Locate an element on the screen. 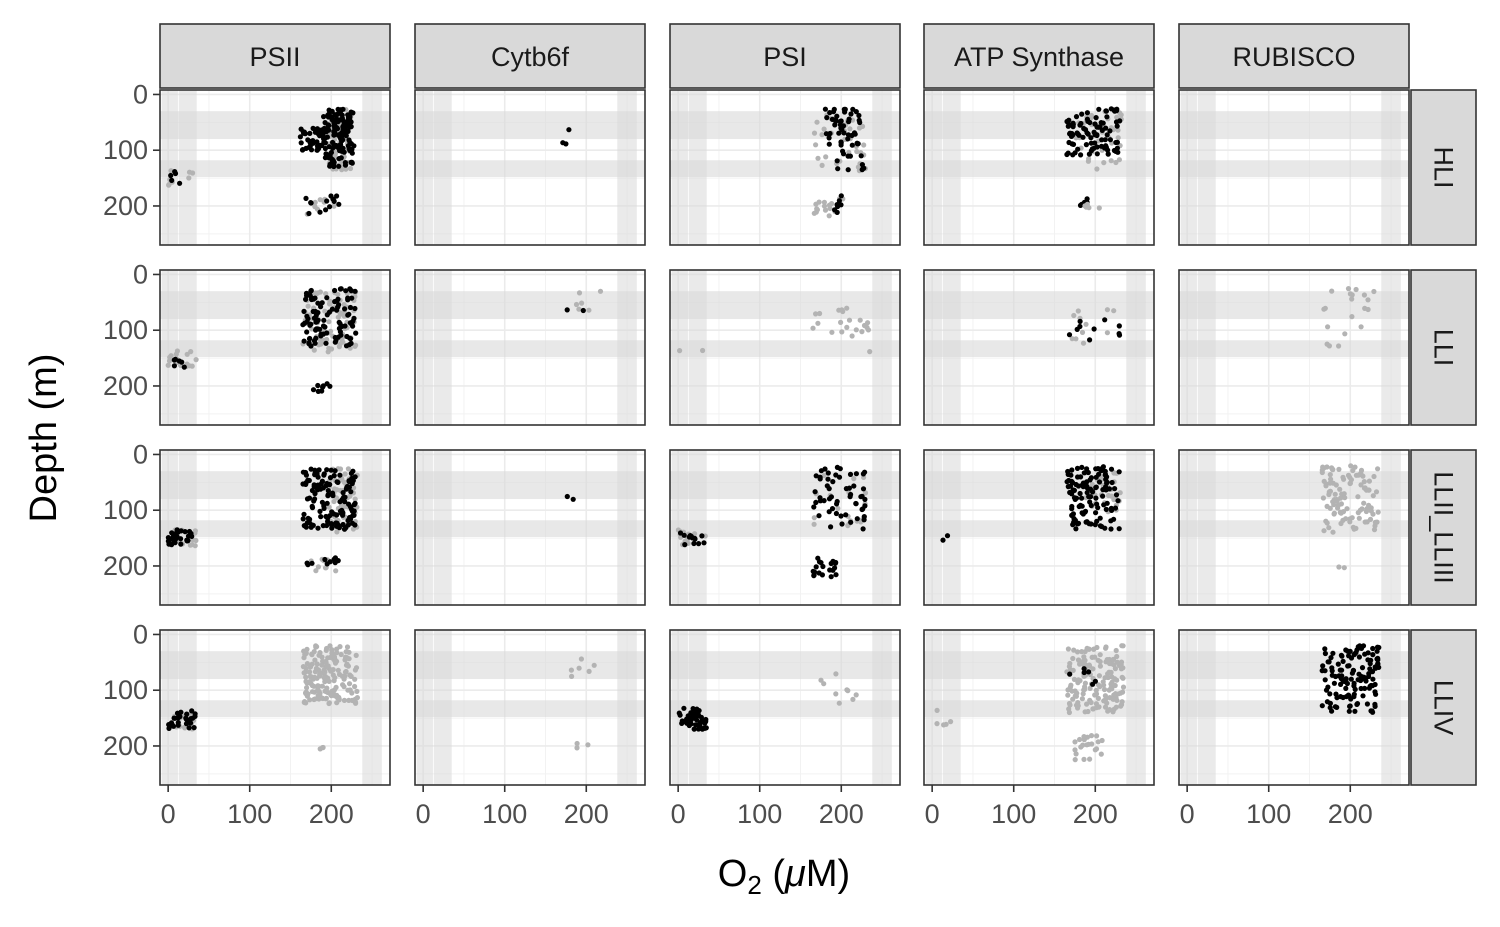 This screenshot has height=927, width=1500. column-strip-label: PSI is located at coordinates (785, 57).